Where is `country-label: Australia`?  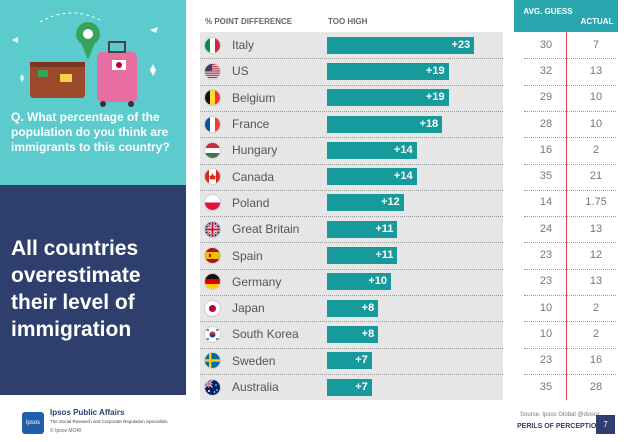
country-label: Australia is located at coordinates (255, 387).